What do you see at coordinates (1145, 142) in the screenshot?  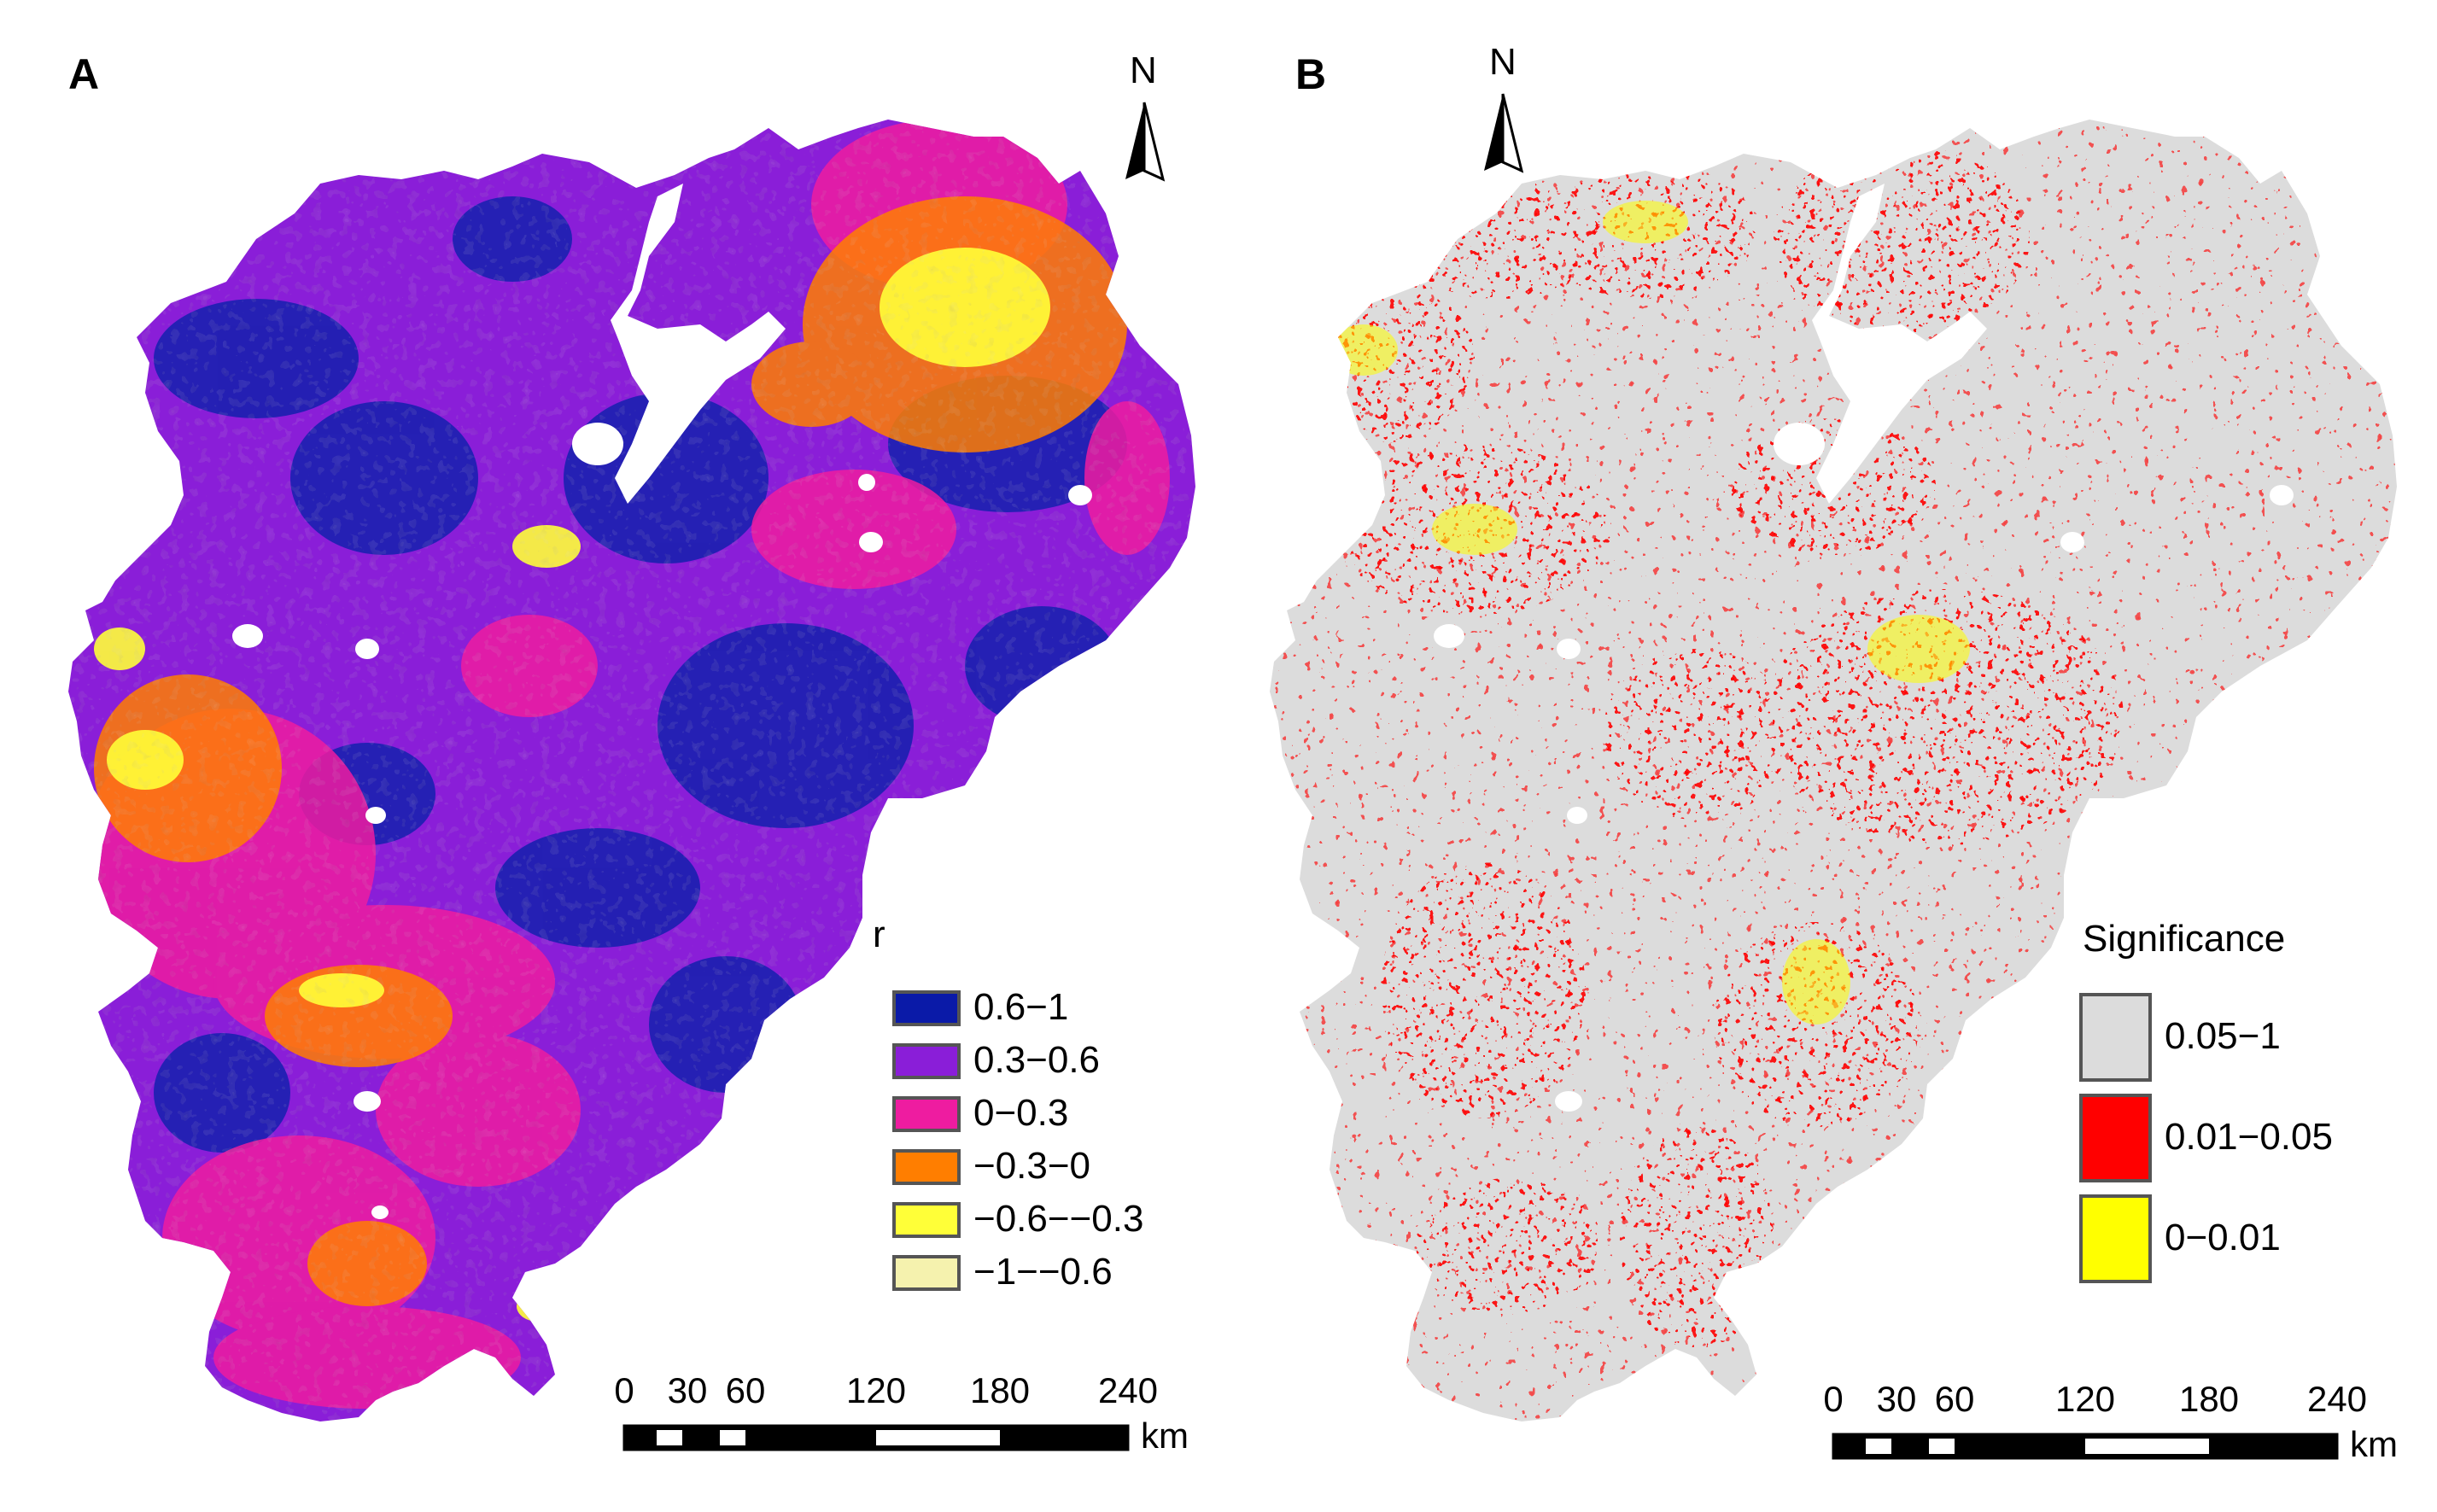 I see `north-arrow-a` at bounding box center [1145, 142].